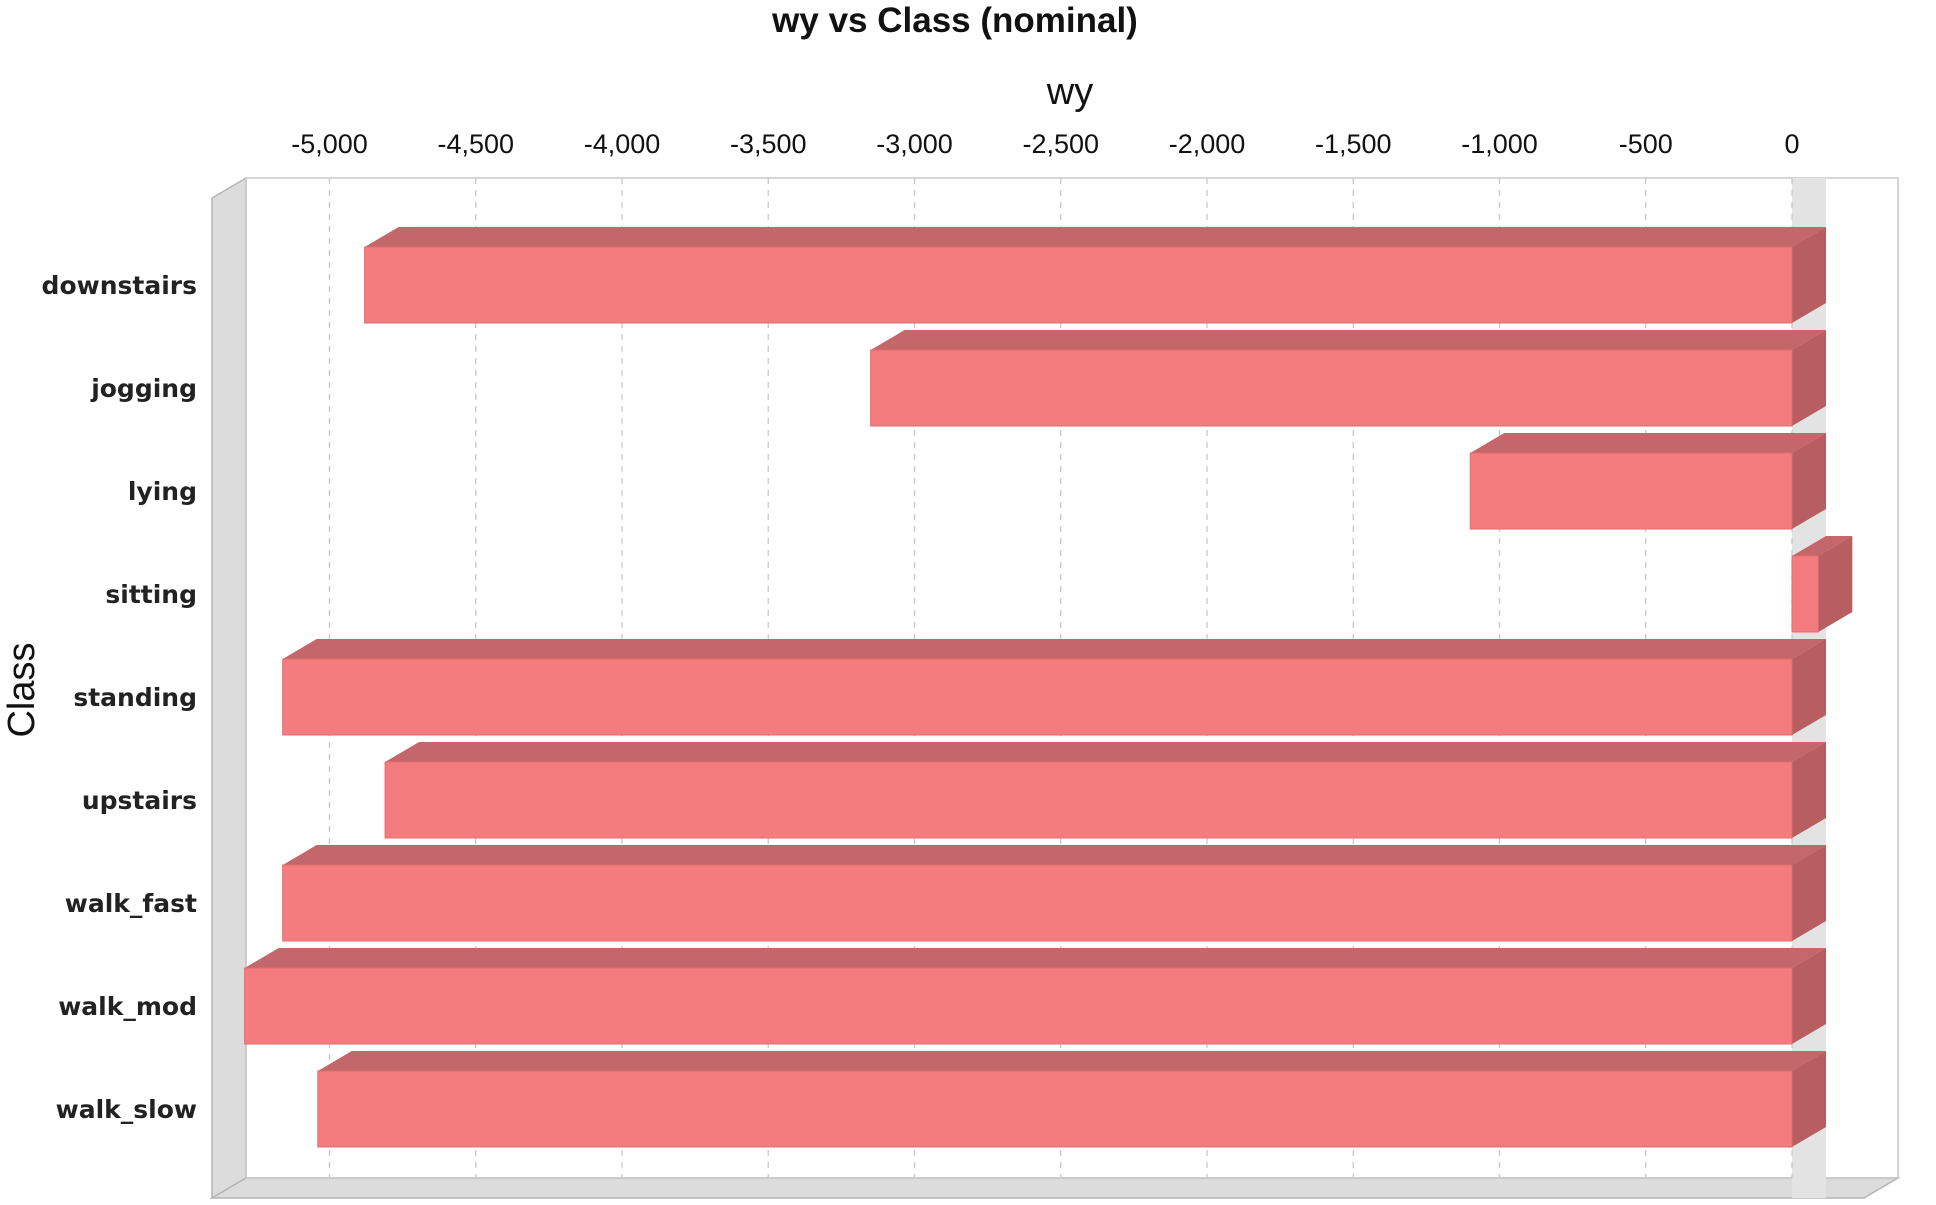 Image resolution: width=1936 pixels, height=1205 pixels. What do you see at coordinates (143, 388) in the screenshot?
I see `y-tick-label: jogging` at bounding box center [143, 388].